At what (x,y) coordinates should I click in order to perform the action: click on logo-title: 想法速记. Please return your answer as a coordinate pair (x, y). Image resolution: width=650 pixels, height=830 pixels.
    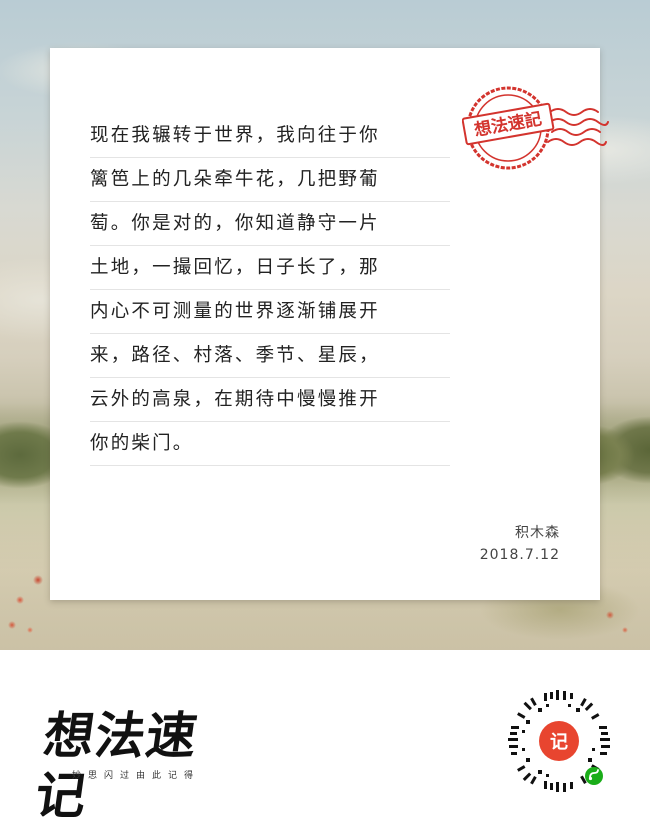
    Looking at the image, I should click on (116, 766).